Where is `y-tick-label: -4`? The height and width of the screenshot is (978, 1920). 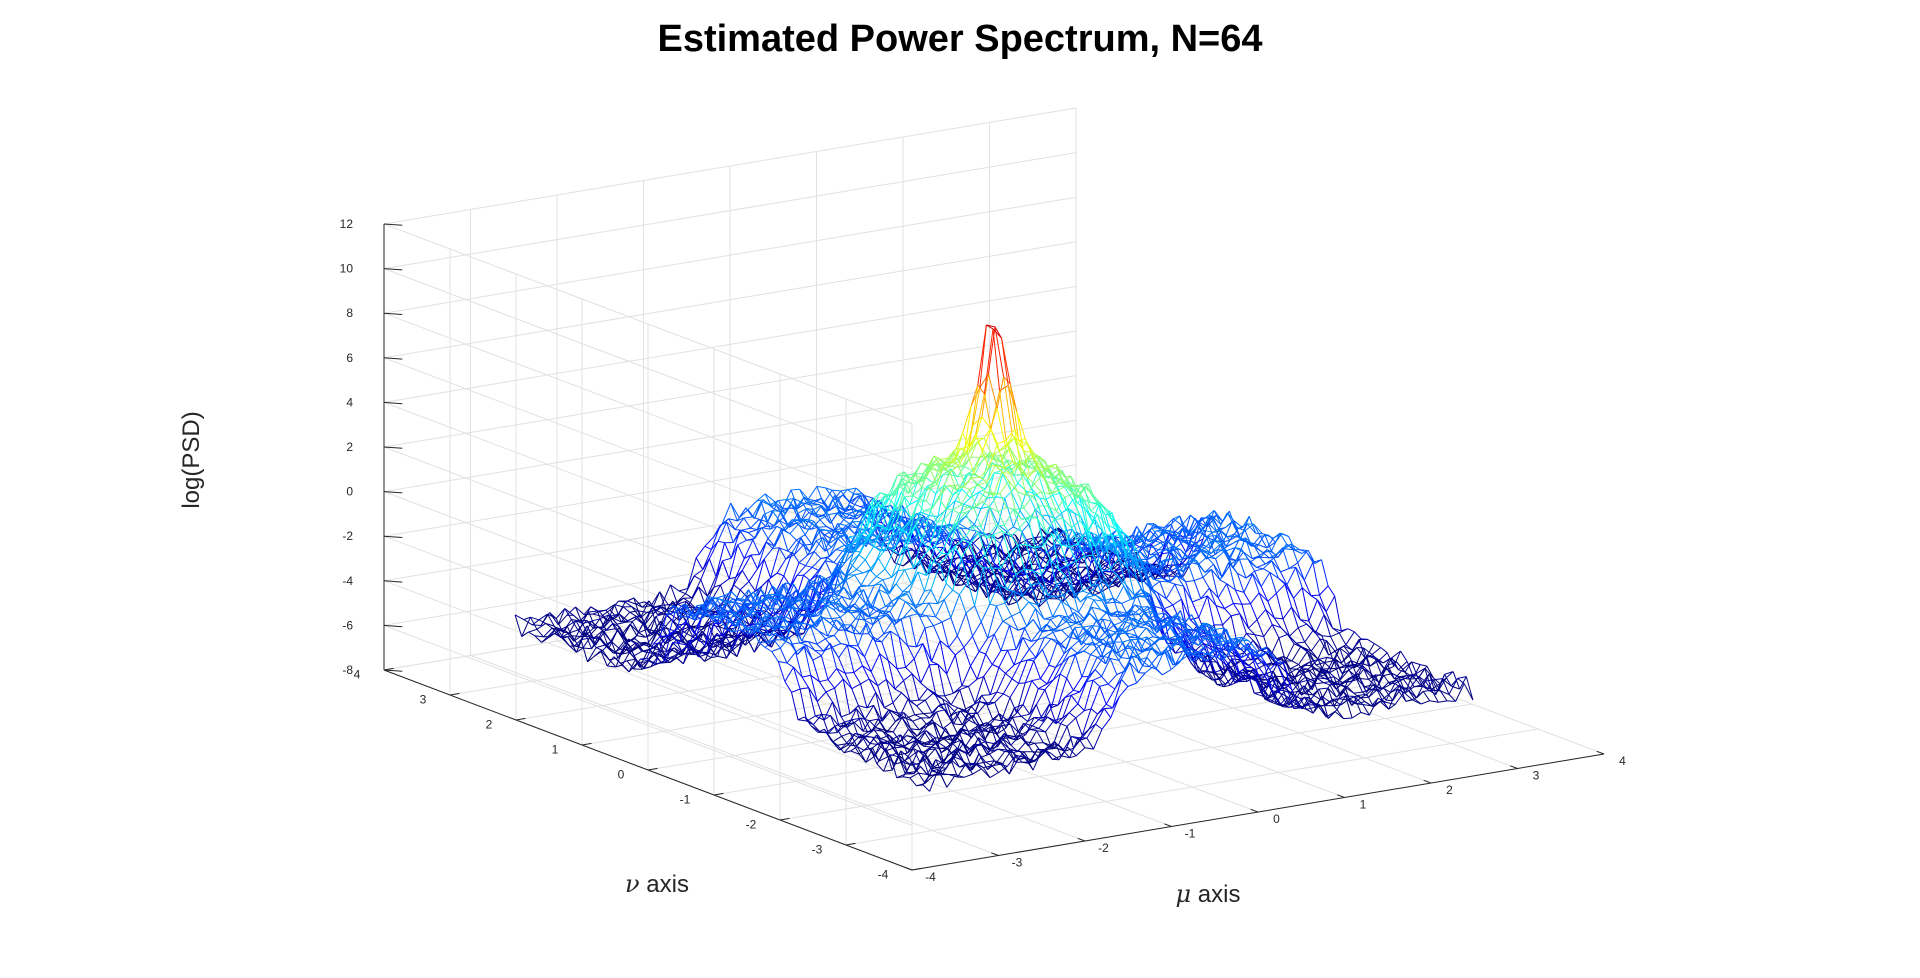 y-tick-label: -4 is located at coordinates (883, 875).